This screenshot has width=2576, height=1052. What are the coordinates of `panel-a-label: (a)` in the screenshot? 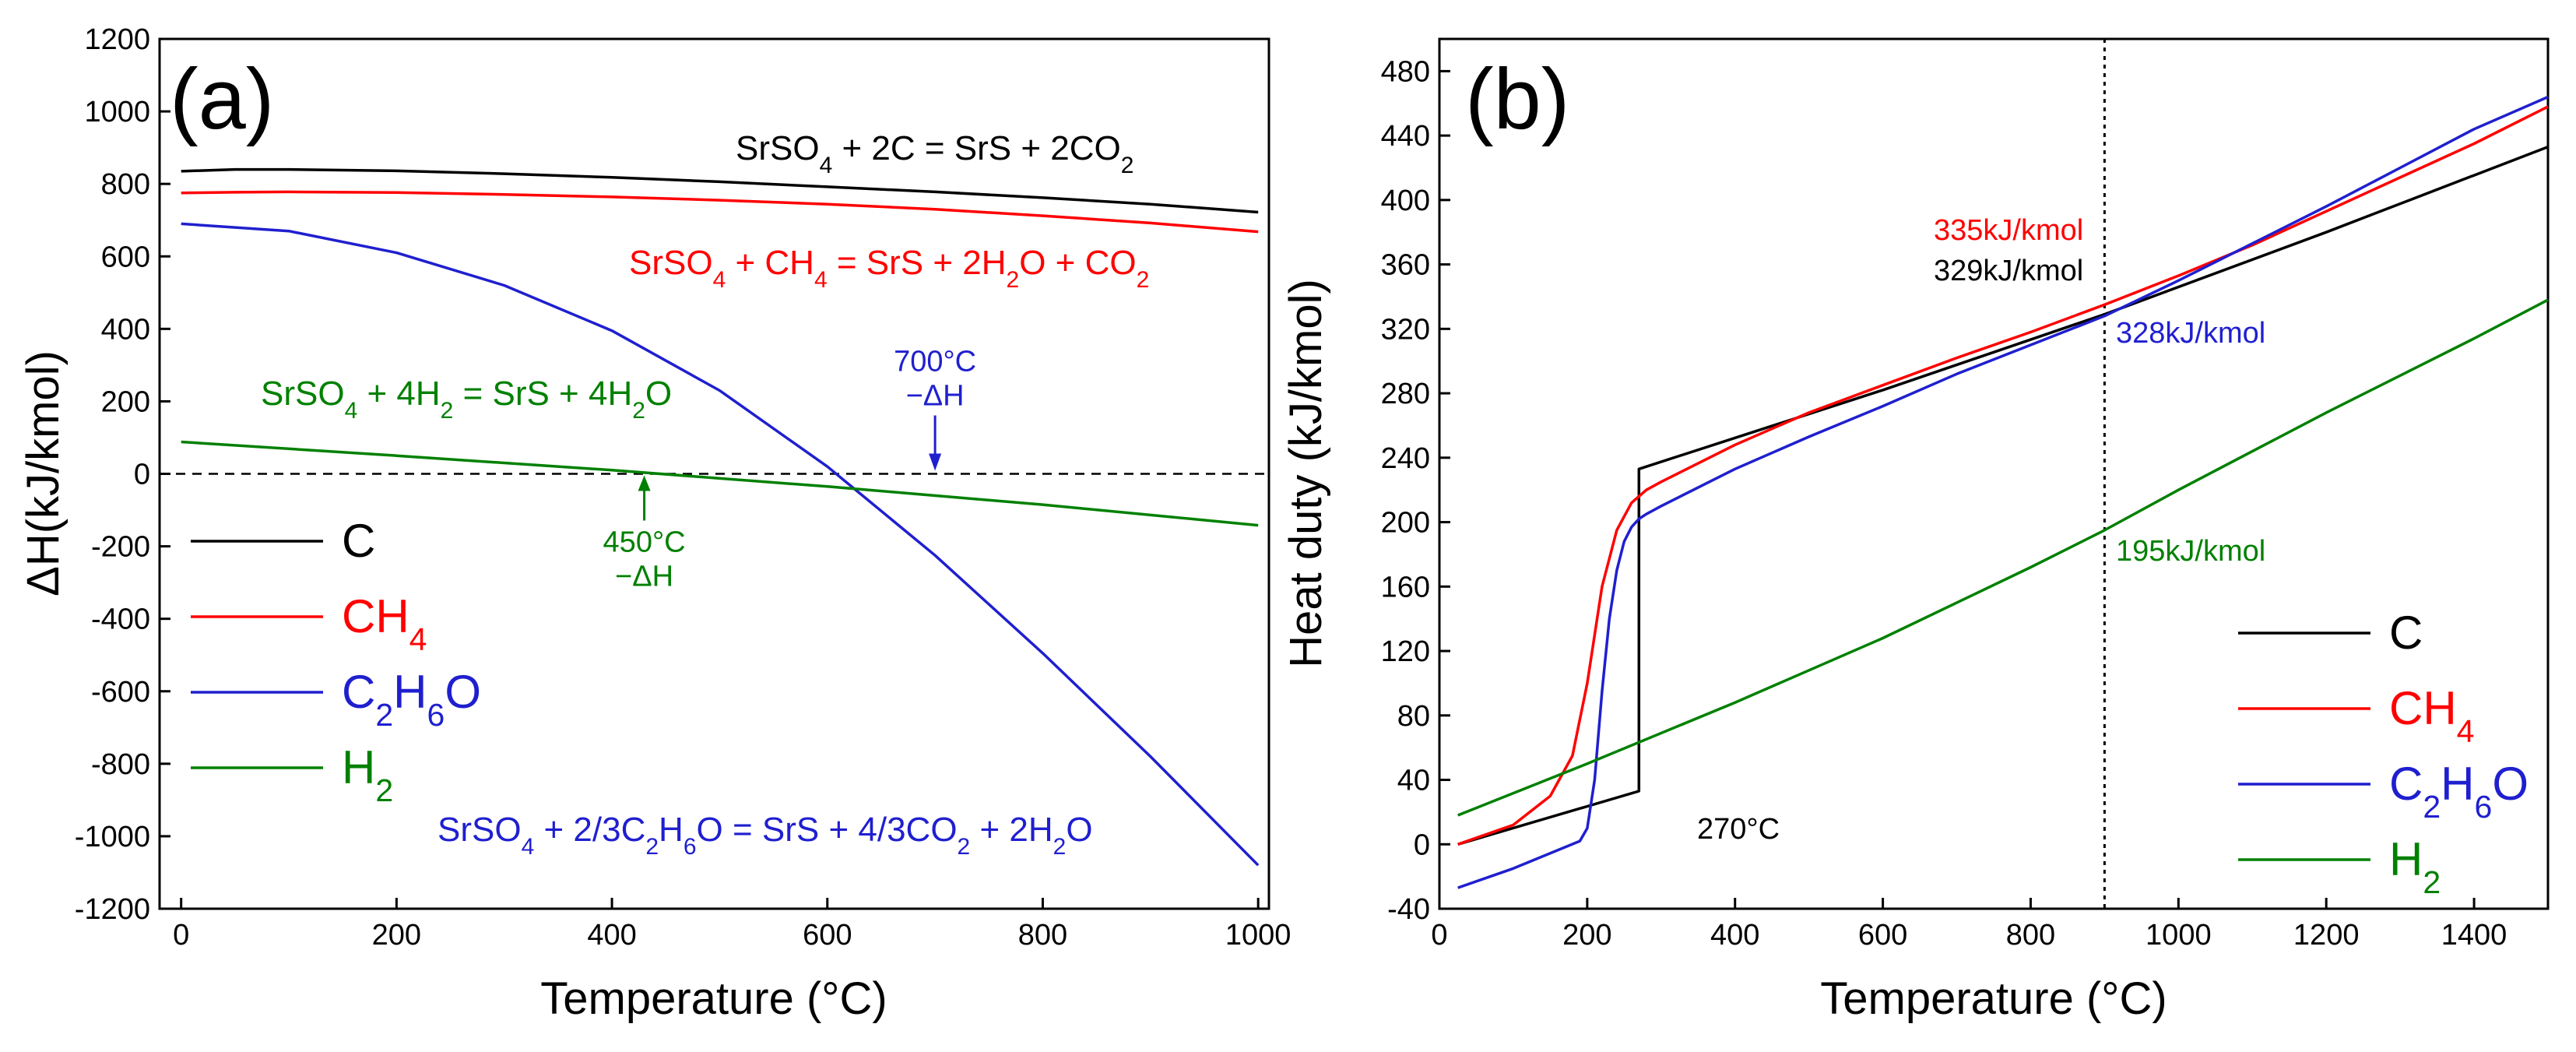 It's located at (222, 99).